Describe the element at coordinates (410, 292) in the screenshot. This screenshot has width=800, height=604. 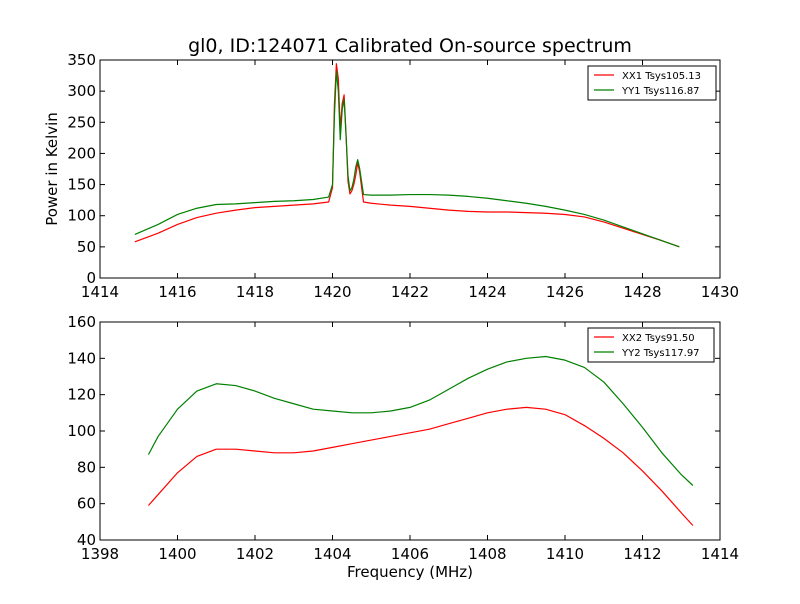
I see `x-tick-label: 1422` at that location.